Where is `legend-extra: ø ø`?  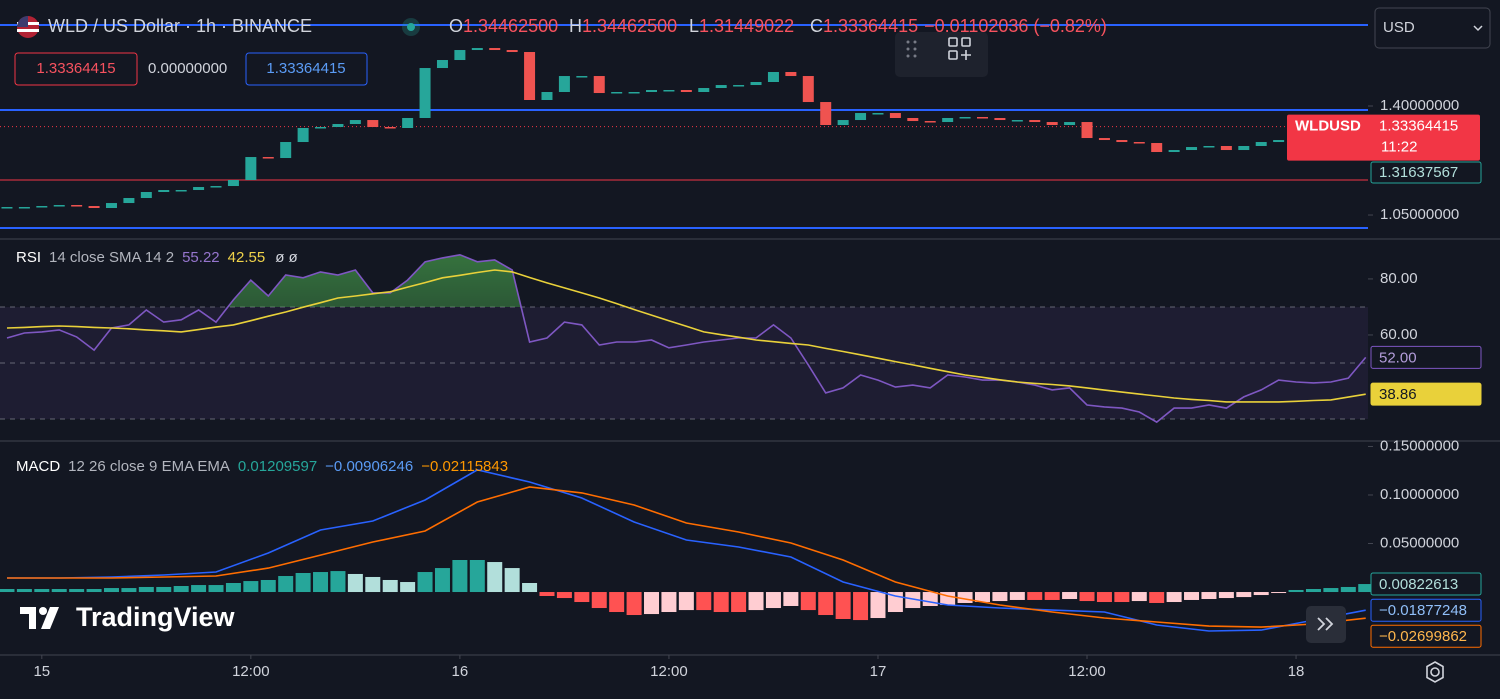 legend-extra: ø ø is located at coordinates (286, 257).